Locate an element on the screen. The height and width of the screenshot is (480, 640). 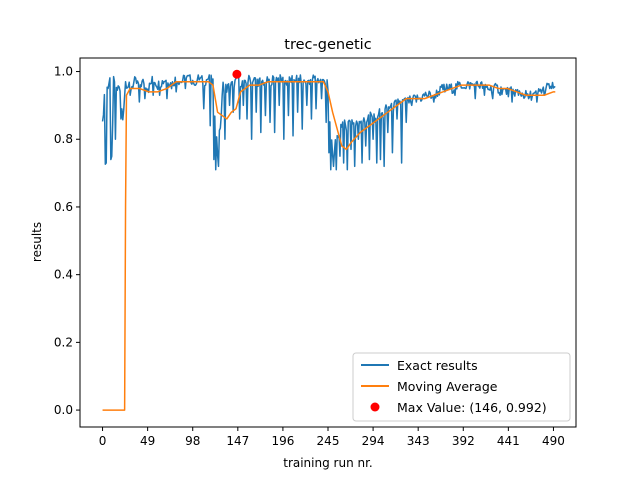
x-axis-label: training run nr. is located at coordinates (328, 463).